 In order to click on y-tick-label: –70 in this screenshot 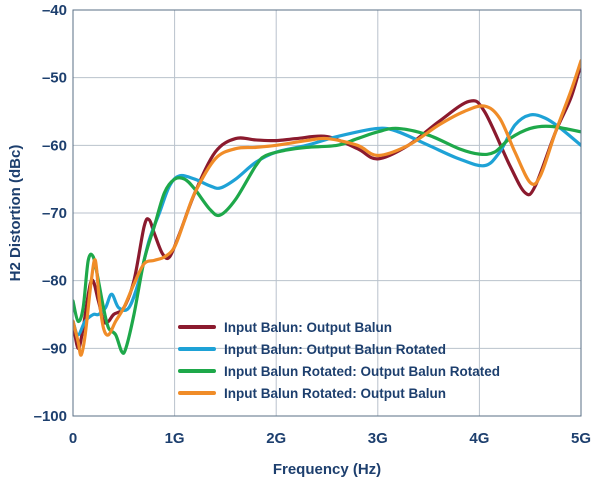, I will do `click(54, 213)`.